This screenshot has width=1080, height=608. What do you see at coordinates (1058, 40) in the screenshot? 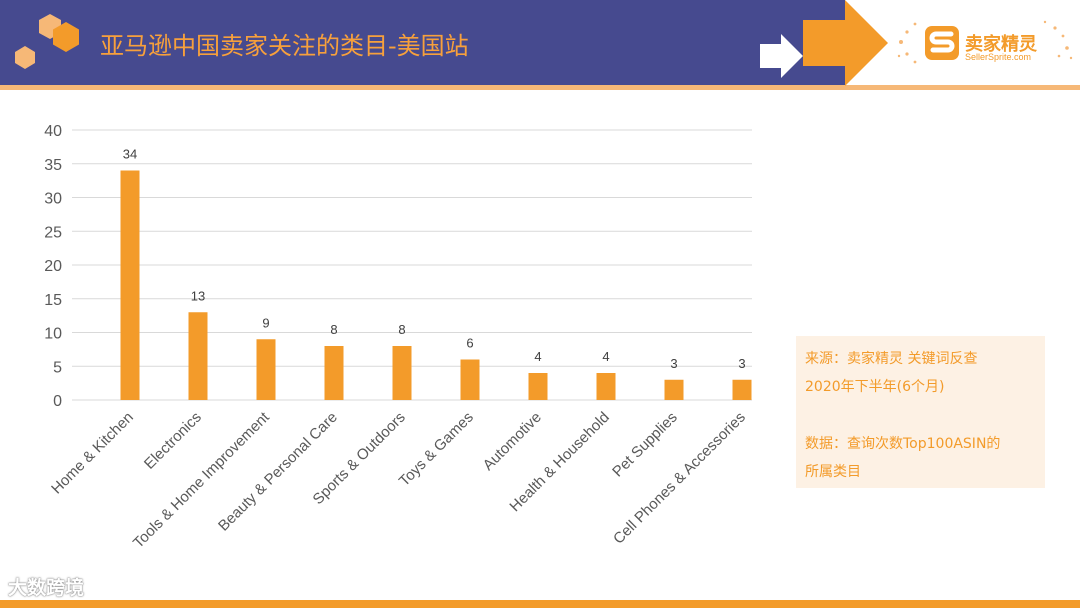
I see `logo-dots-icon` at bounding box center [1058, 40].